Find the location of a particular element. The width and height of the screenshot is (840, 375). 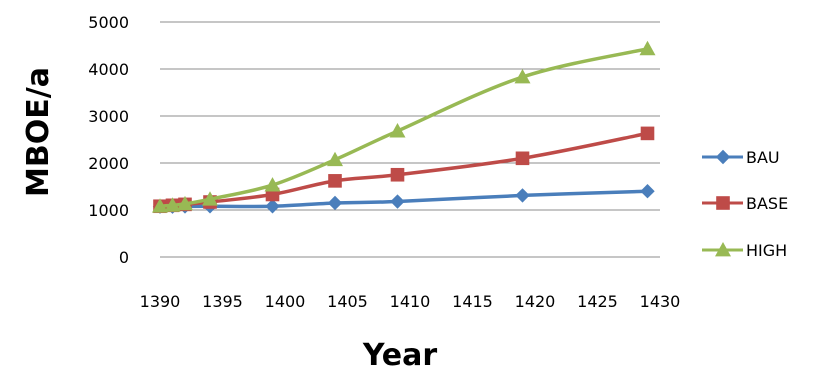

x-axis-title: Year is located at coordinates (400, 355).